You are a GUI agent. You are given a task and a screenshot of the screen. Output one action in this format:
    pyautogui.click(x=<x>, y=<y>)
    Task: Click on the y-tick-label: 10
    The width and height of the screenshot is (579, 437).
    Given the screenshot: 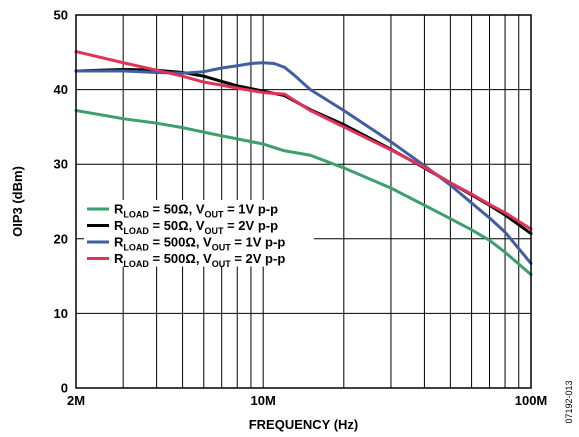 What is the action you would take?
    pyautogui.click(x=61, y=313)
    